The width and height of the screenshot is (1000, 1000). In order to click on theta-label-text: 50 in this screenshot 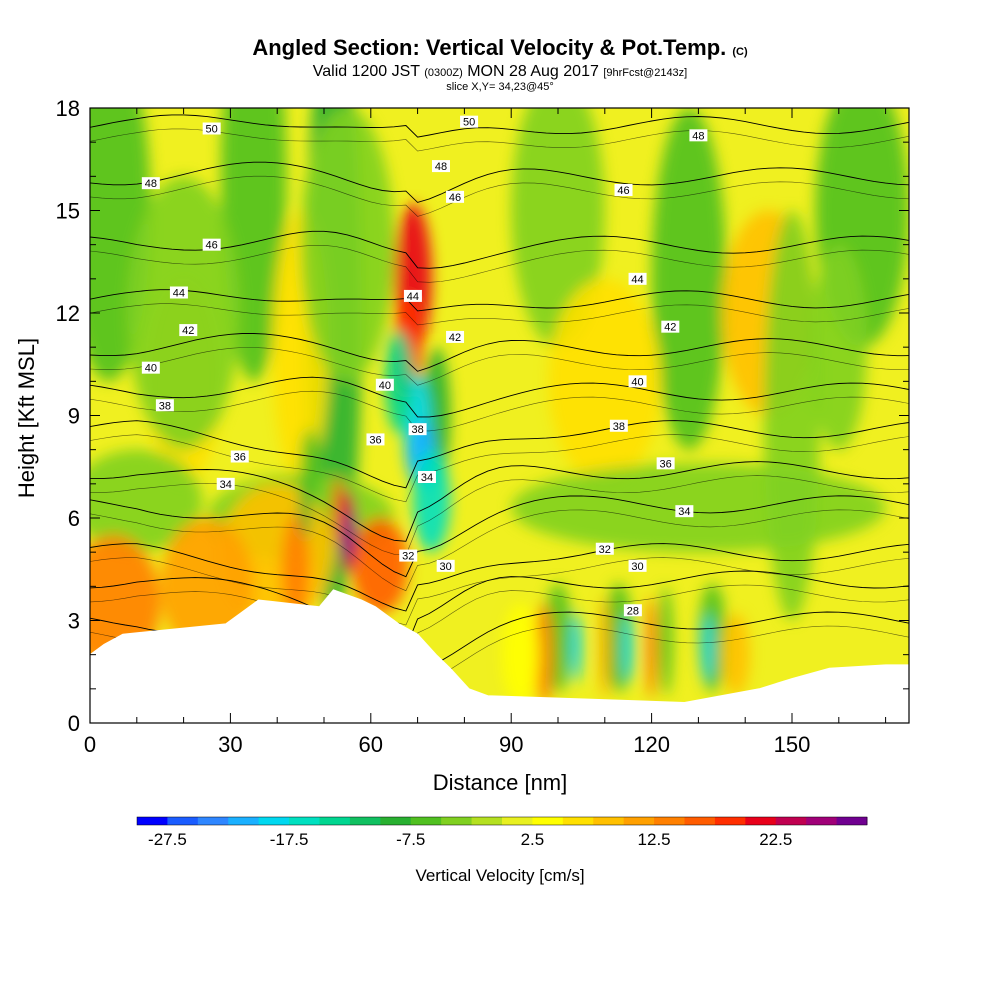, I will do `click(212, 130)`.